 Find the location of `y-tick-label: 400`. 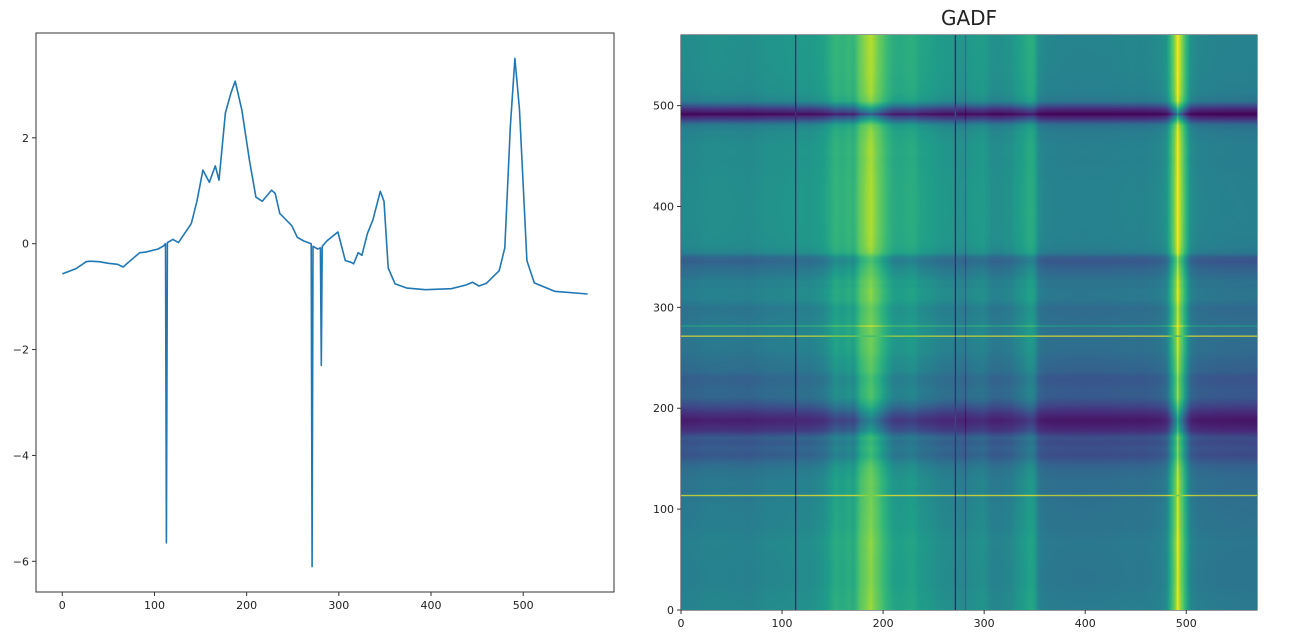

y-tick-label: 400 is located at coordinates (663, 206).